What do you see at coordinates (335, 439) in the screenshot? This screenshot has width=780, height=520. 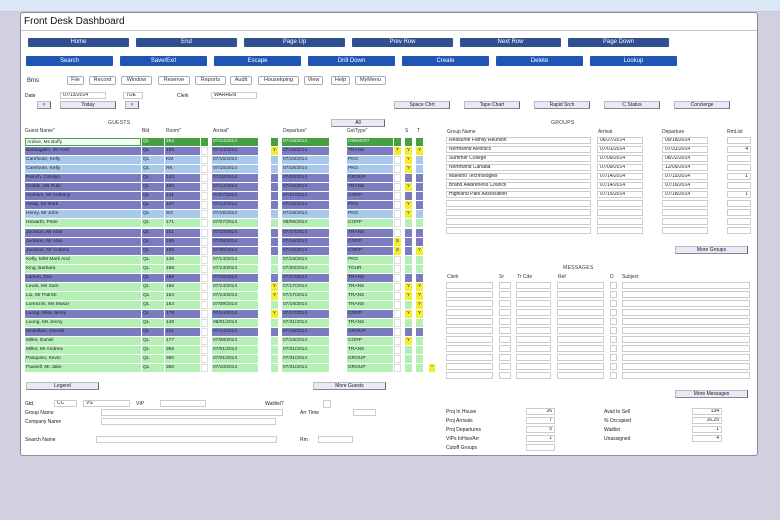 I see `rm-field` at bounding box center [335, 439].